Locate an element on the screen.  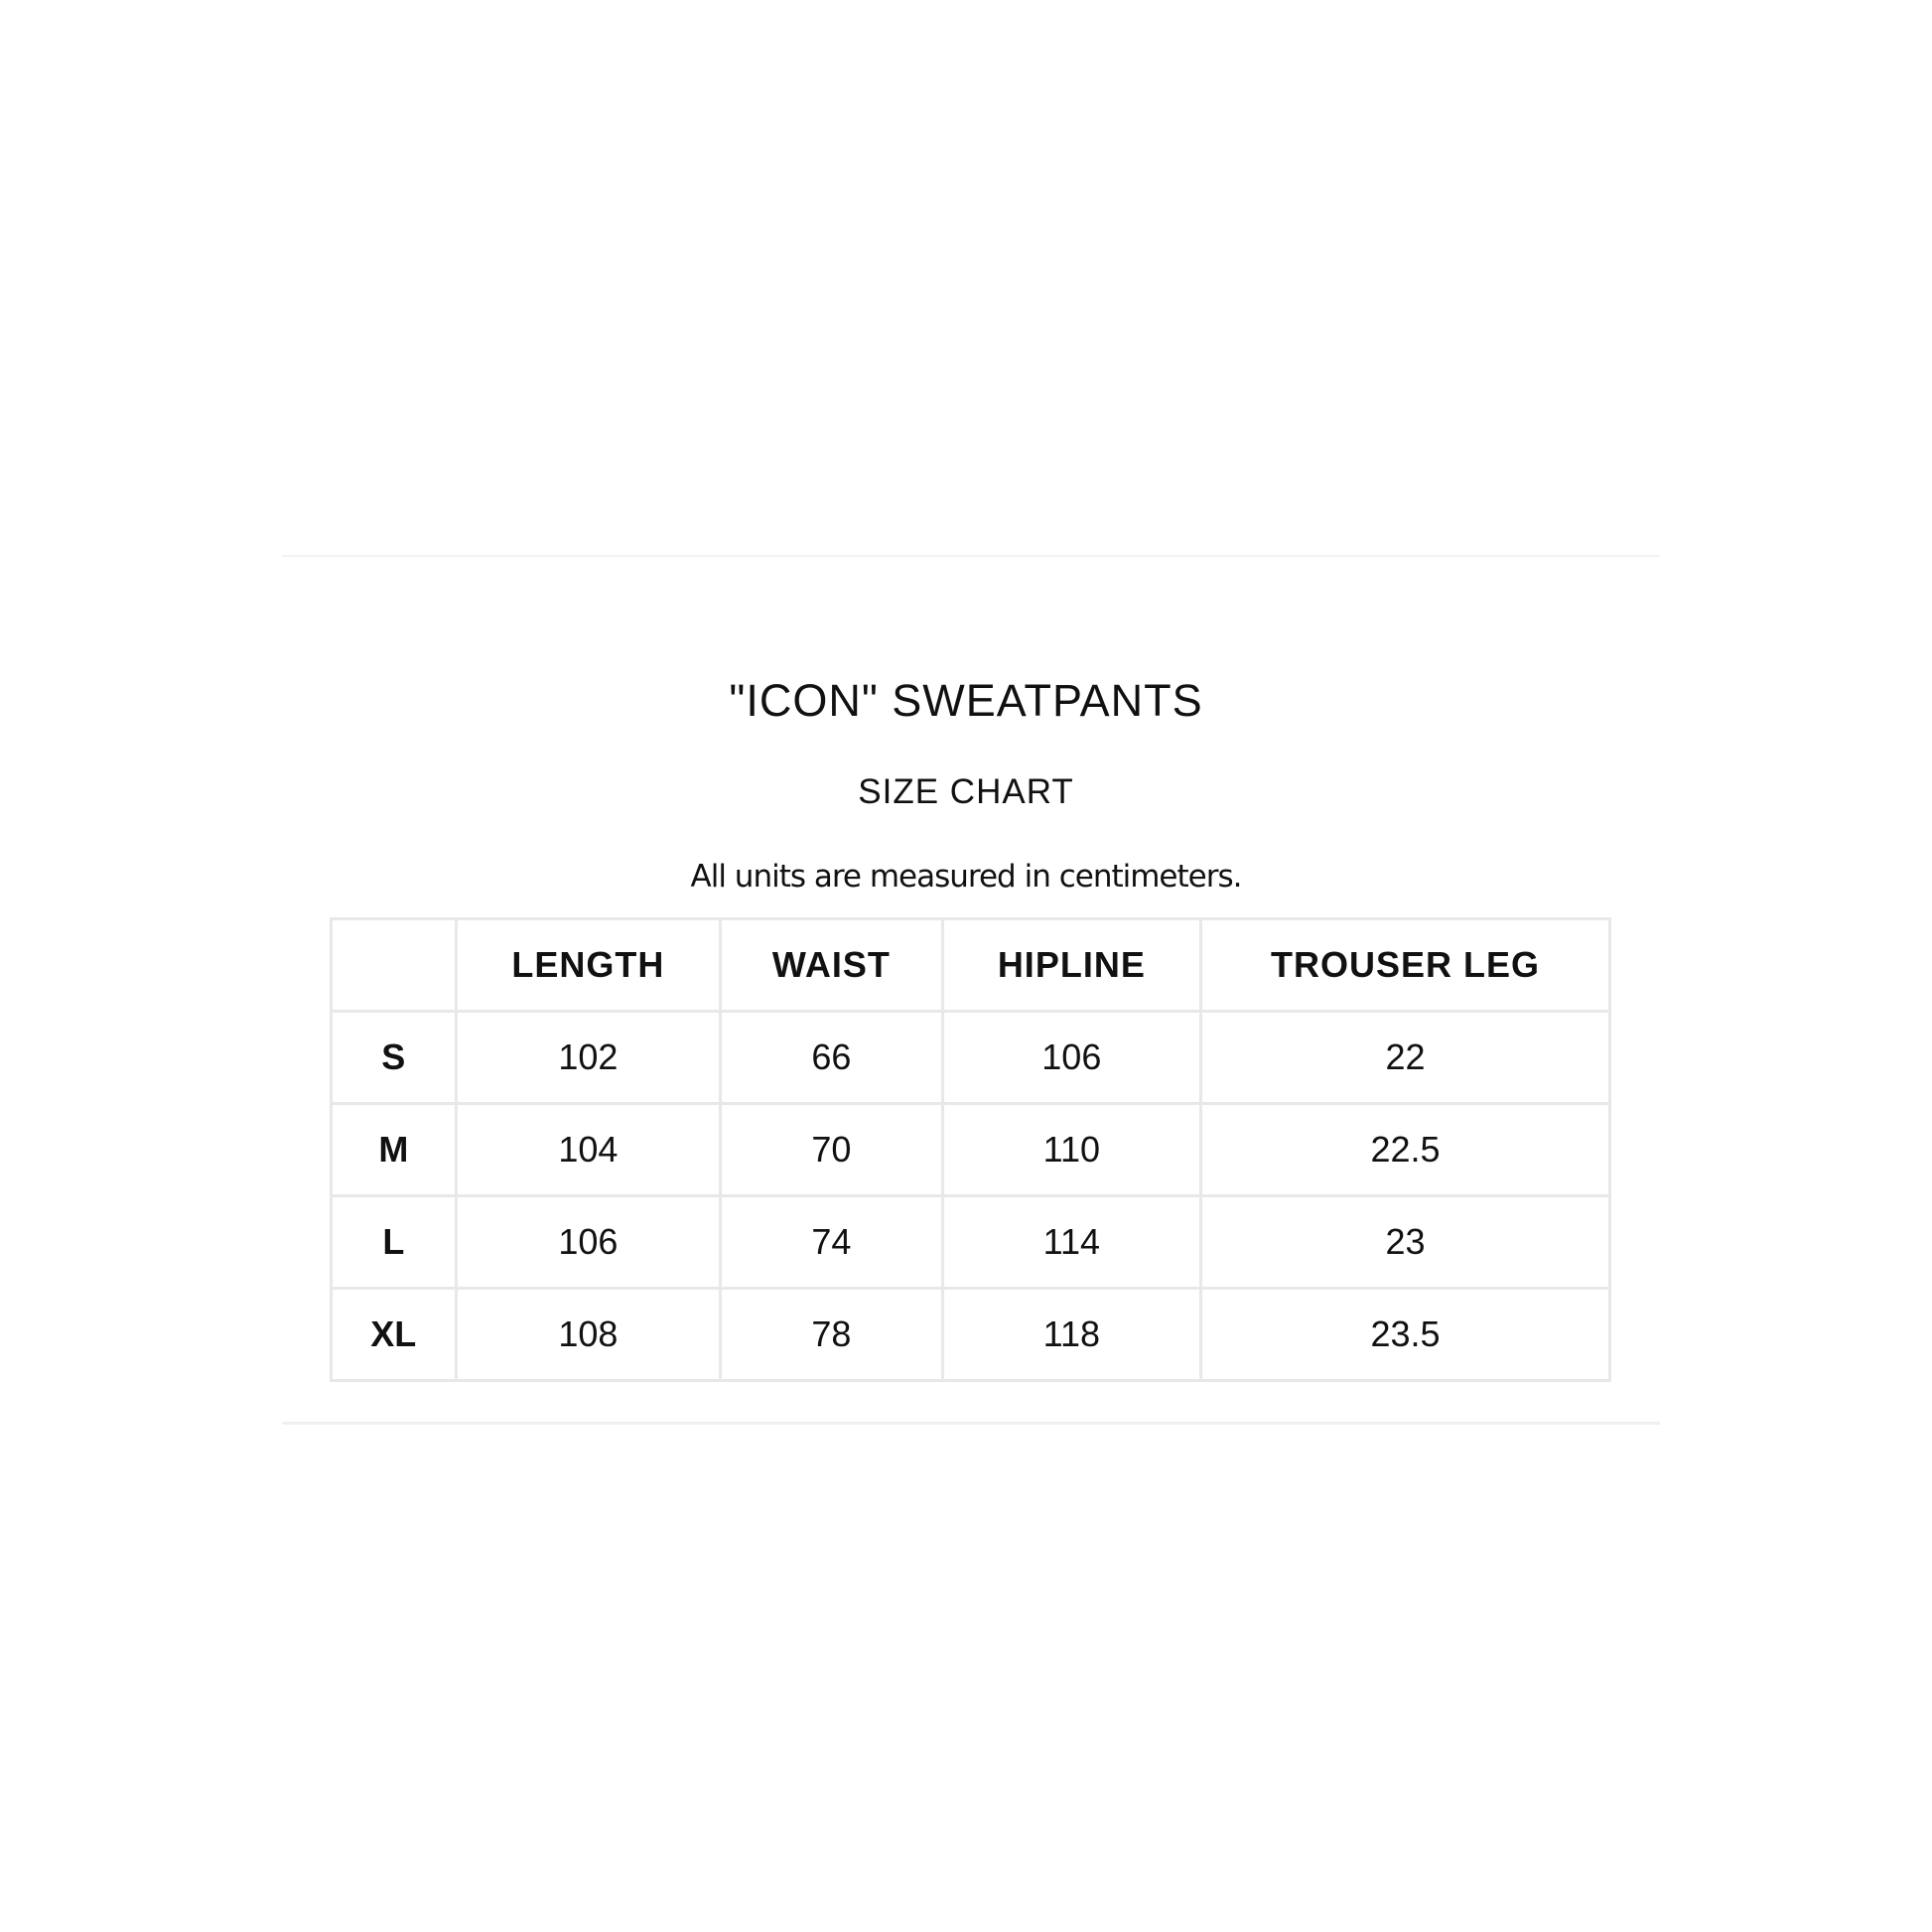
units-note: All units are measured in centimeters. is located at coordinates (967, 877).